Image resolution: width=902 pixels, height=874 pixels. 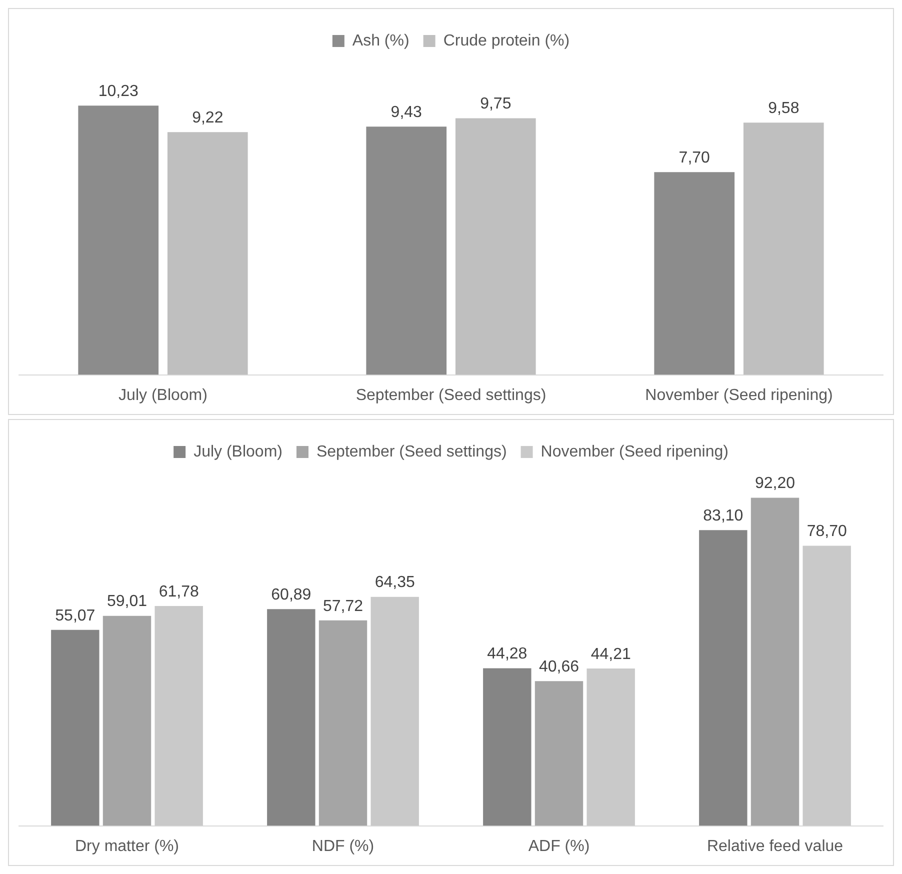 I want to click on x-tick-label: Relative feed value, so click(x=775, y=846).